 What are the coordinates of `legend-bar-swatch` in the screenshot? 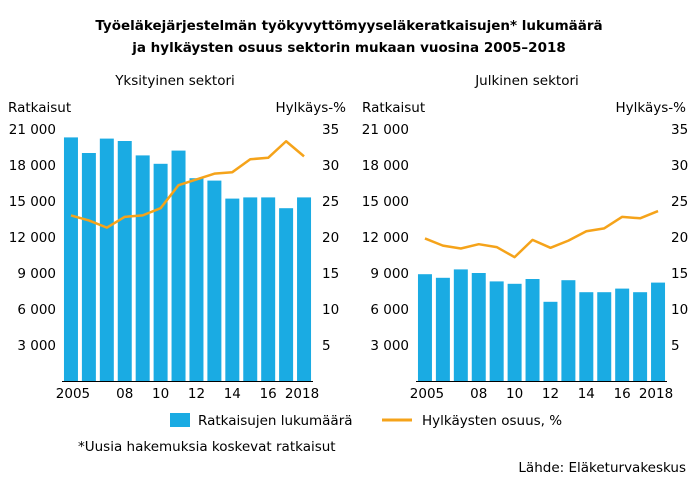 It's located at (180, 420).